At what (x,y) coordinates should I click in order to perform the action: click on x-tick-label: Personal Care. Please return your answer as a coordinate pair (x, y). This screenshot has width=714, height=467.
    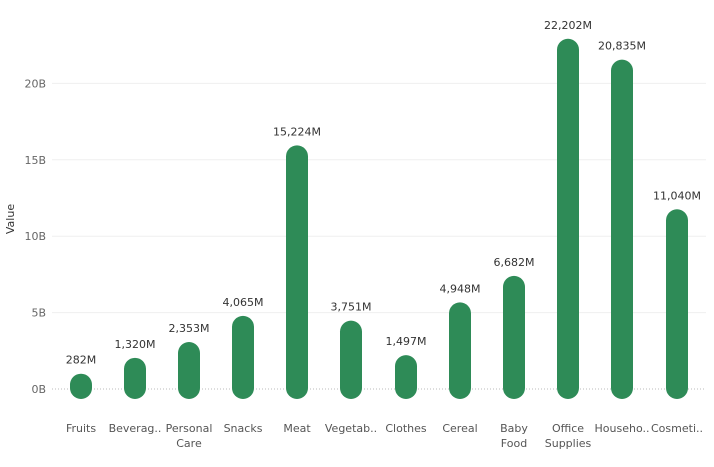
    Looking at the image, I should click on (189, 436).